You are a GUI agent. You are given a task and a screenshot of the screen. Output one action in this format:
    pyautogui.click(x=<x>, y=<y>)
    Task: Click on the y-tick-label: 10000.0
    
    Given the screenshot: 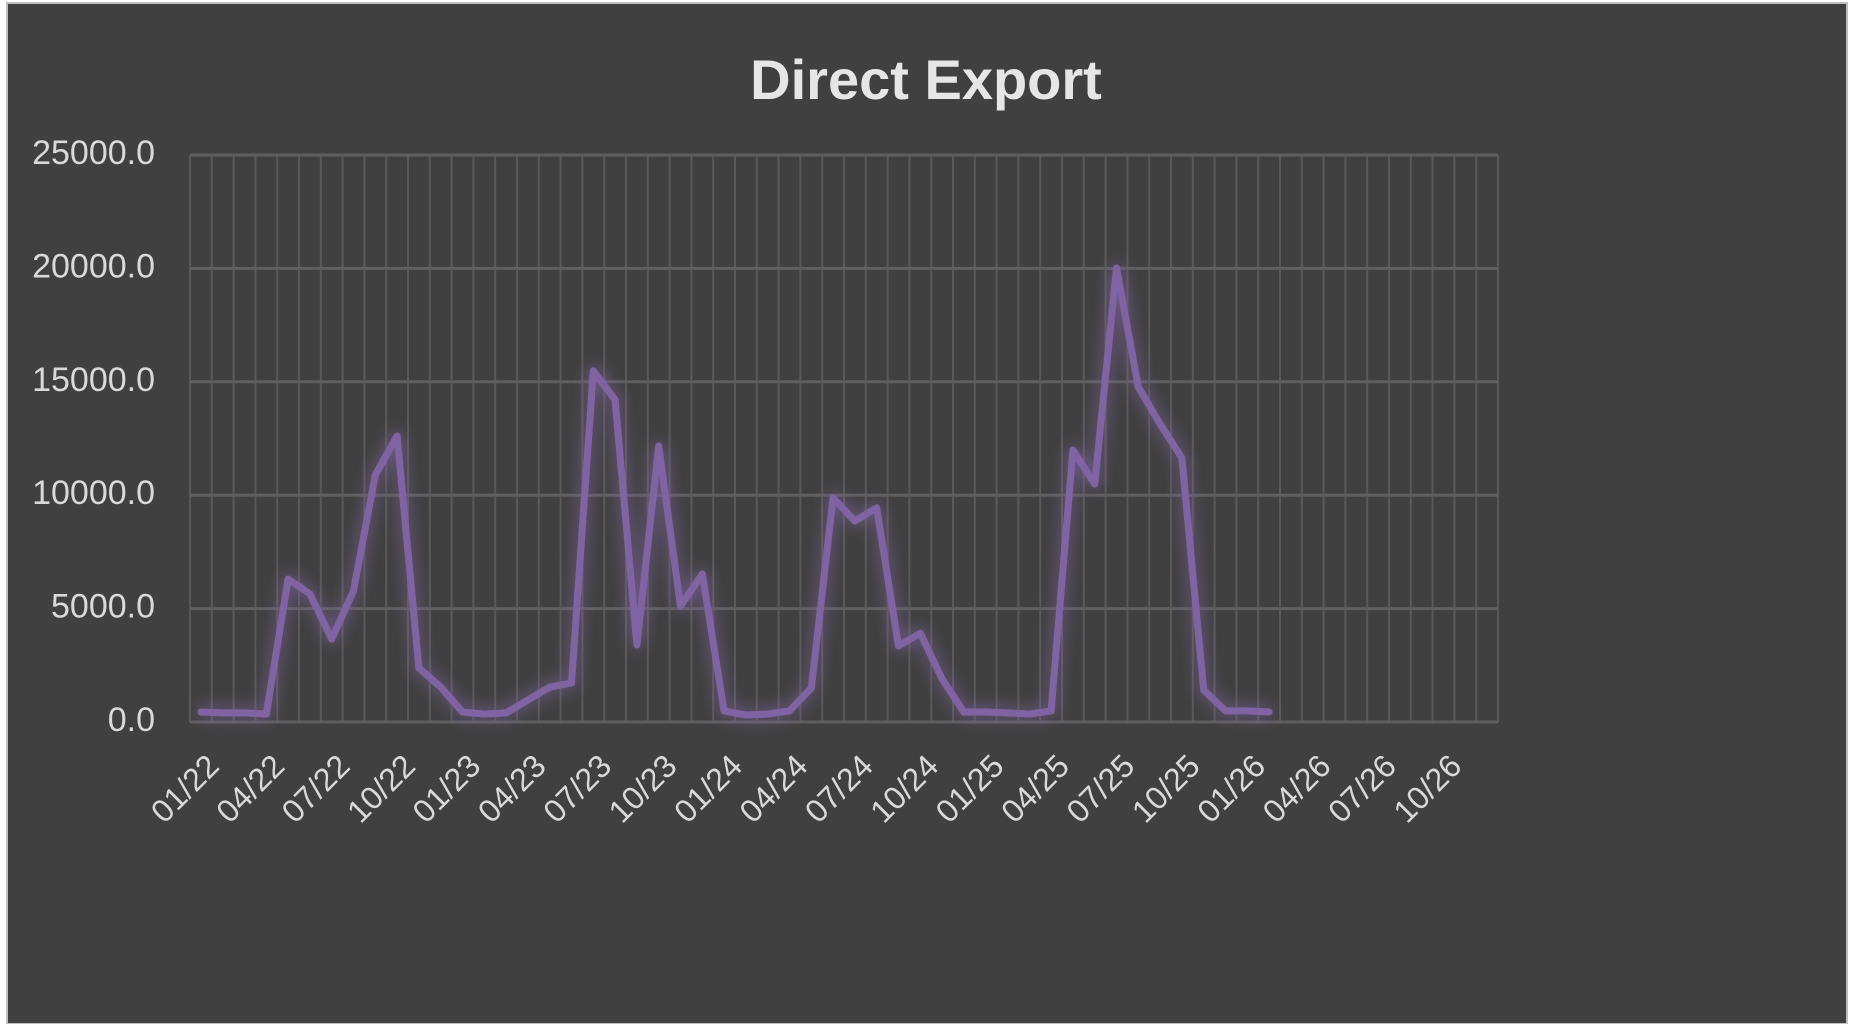 What is the action you would take?
    pyautogui.click(x=93, y=493)
    